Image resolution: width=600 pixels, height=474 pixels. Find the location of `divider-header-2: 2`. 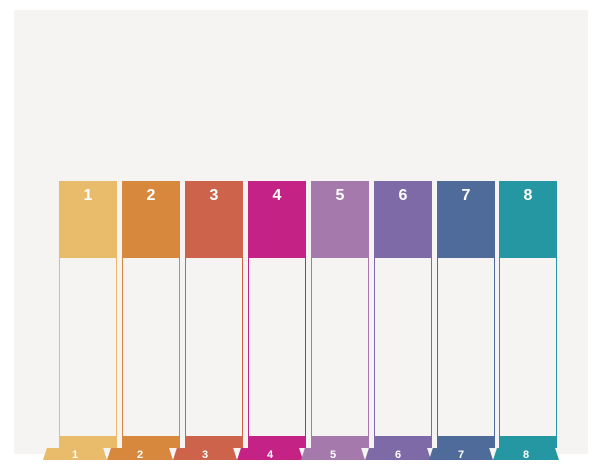

divider-header-2: 2 is located at coordinates (151, 219).